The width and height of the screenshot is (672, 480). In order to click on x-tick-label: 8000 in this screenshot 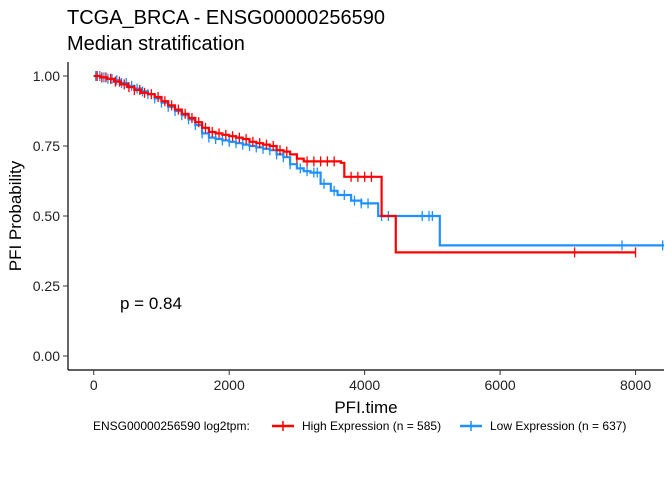, I will do `click(635, 385)`.